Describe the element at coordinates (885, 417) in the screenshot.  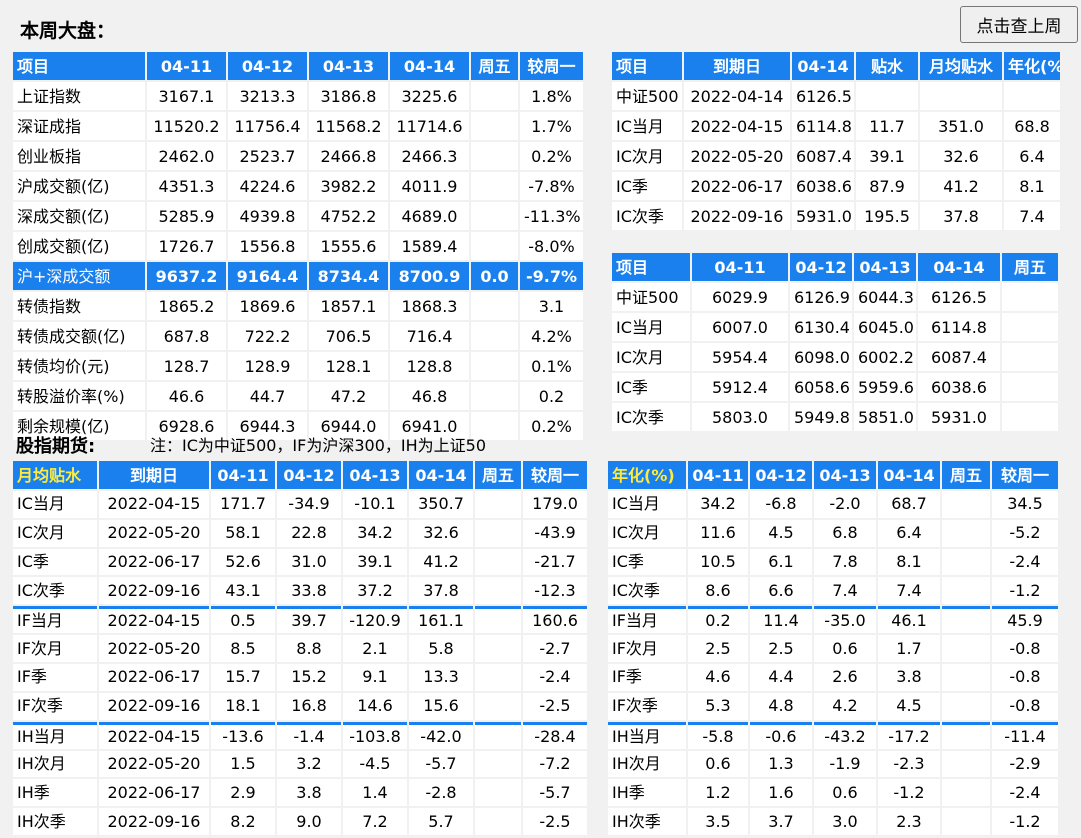
I see `table-cell: 5851.0` at that location.